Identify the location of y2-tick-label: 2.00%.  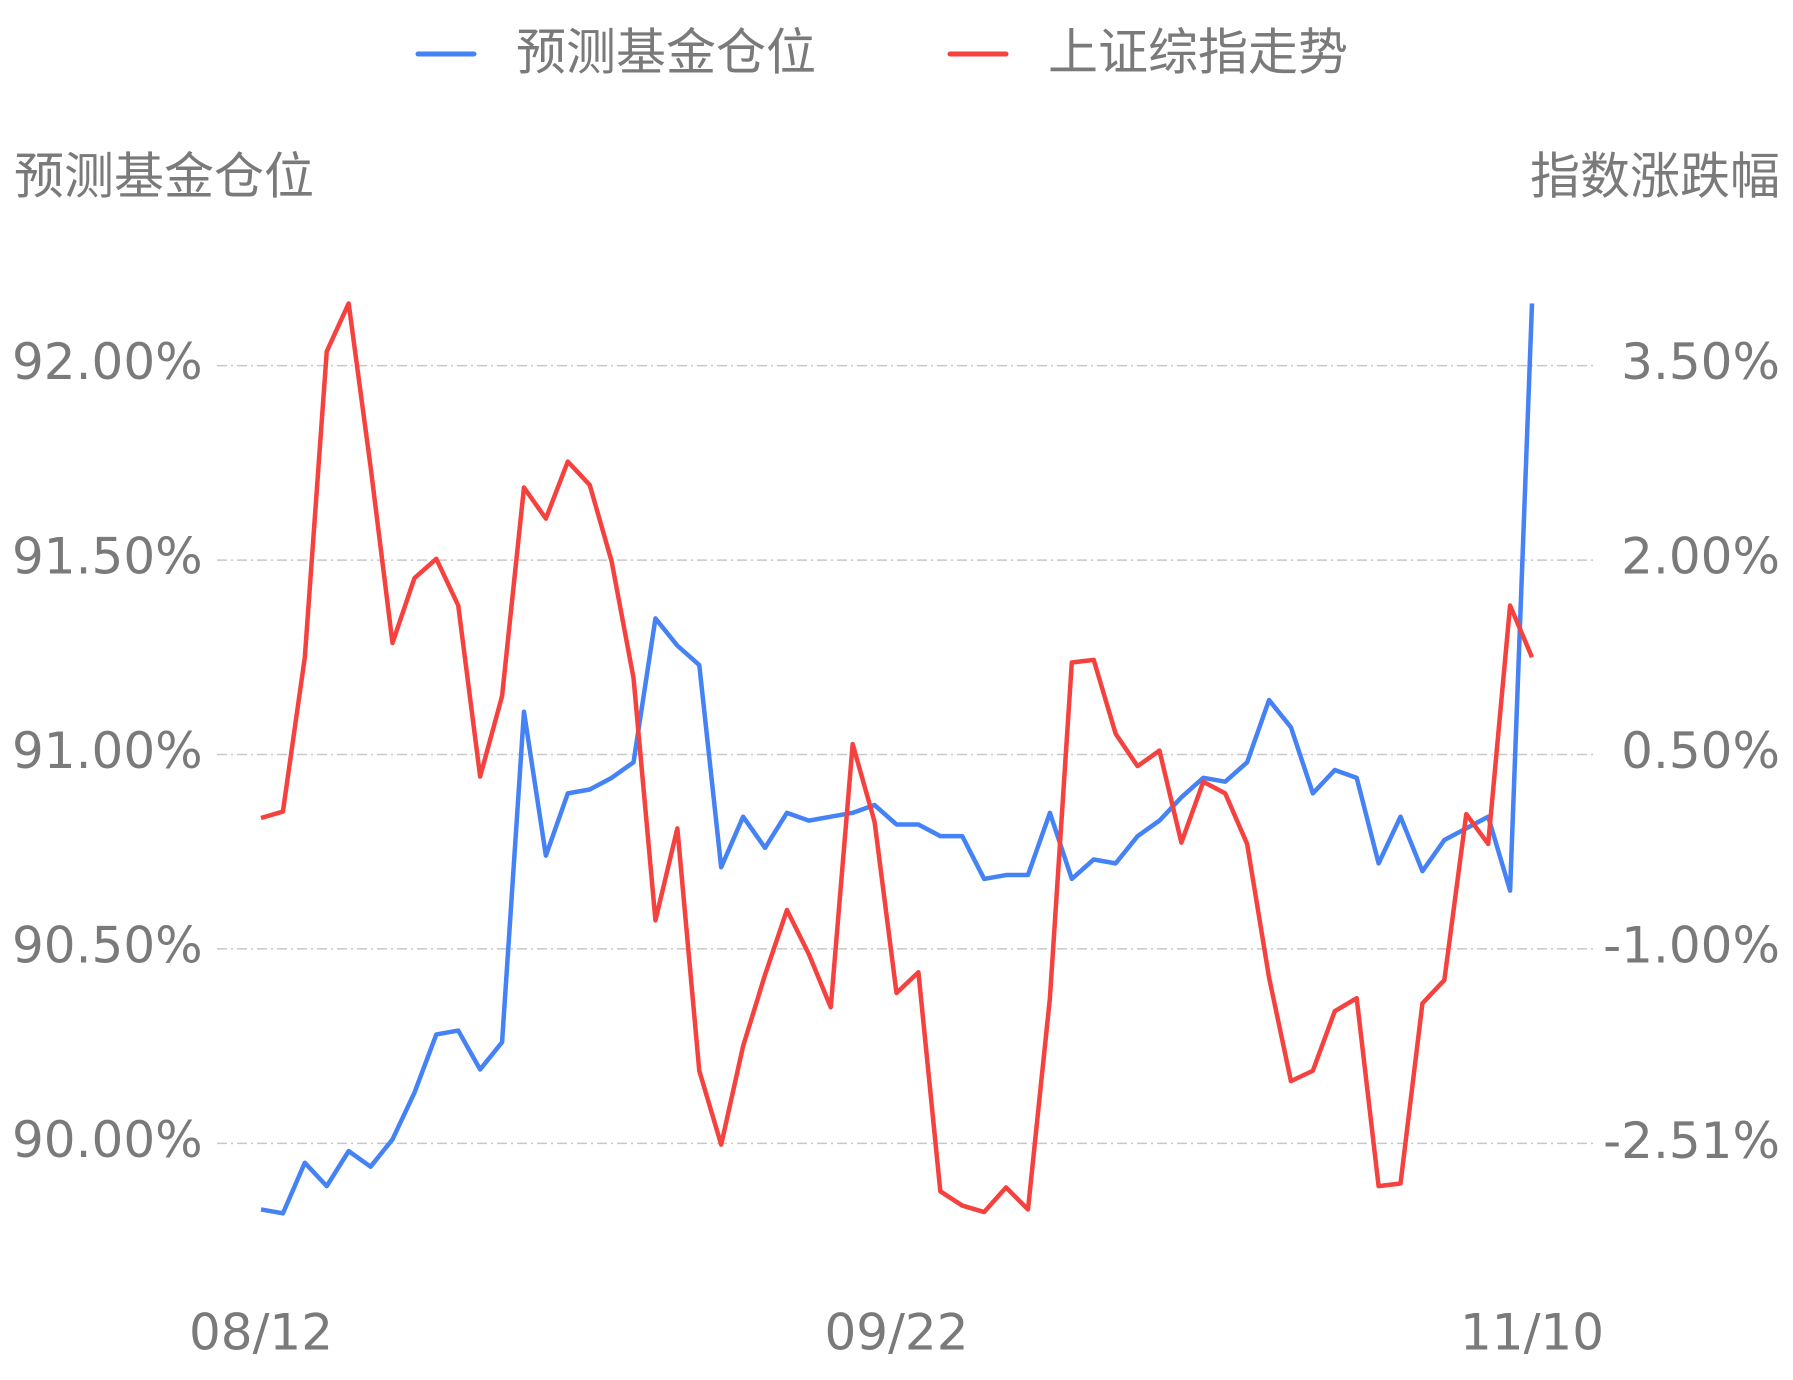
(1700, 557).